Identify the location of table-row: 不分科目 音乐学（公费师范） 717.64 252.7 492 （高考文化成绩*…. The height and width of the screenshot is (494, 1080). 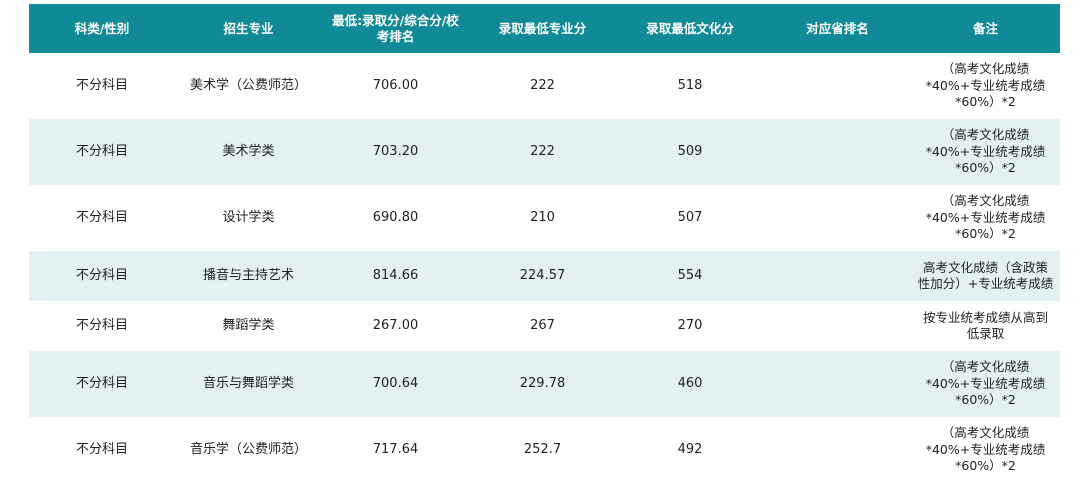
(544, 450).